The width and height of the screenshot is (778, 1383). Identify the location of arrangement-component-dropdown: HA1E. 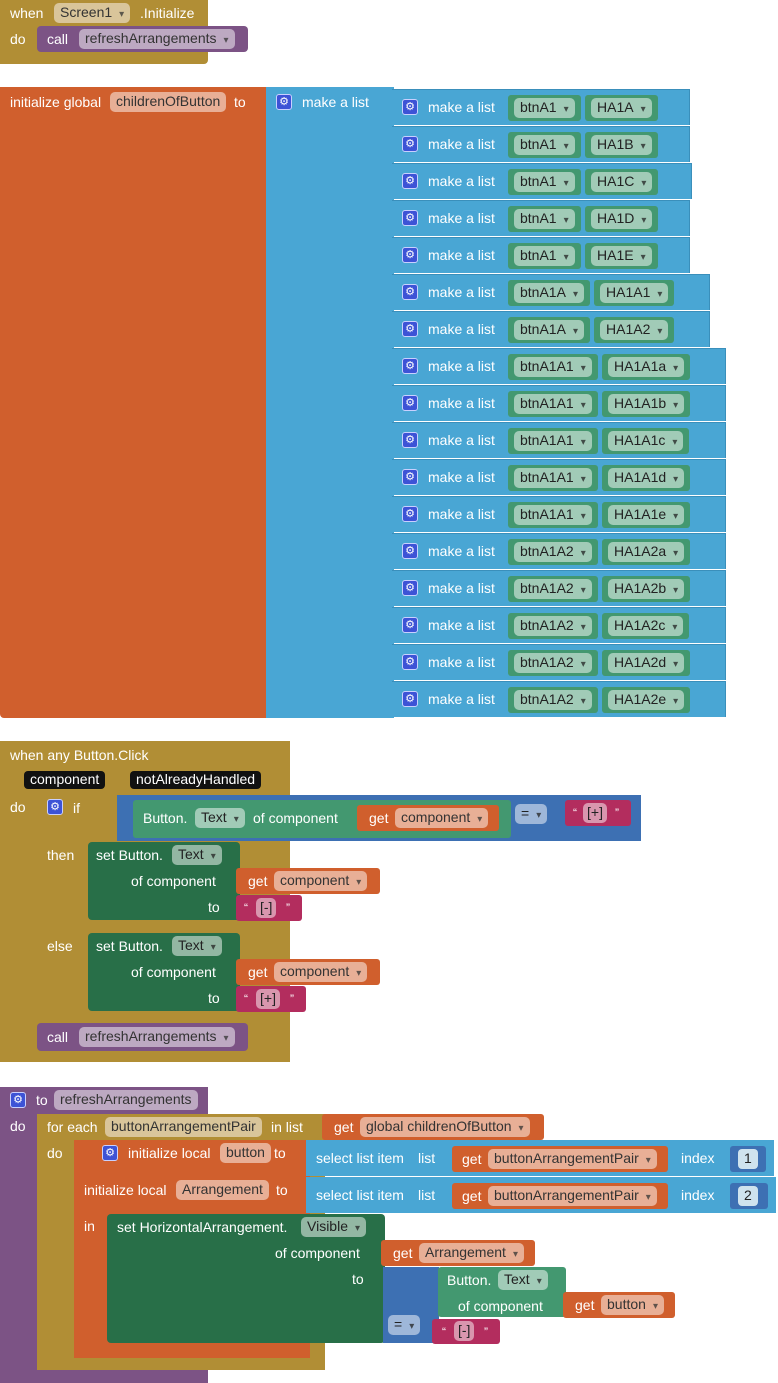
(621, 256).